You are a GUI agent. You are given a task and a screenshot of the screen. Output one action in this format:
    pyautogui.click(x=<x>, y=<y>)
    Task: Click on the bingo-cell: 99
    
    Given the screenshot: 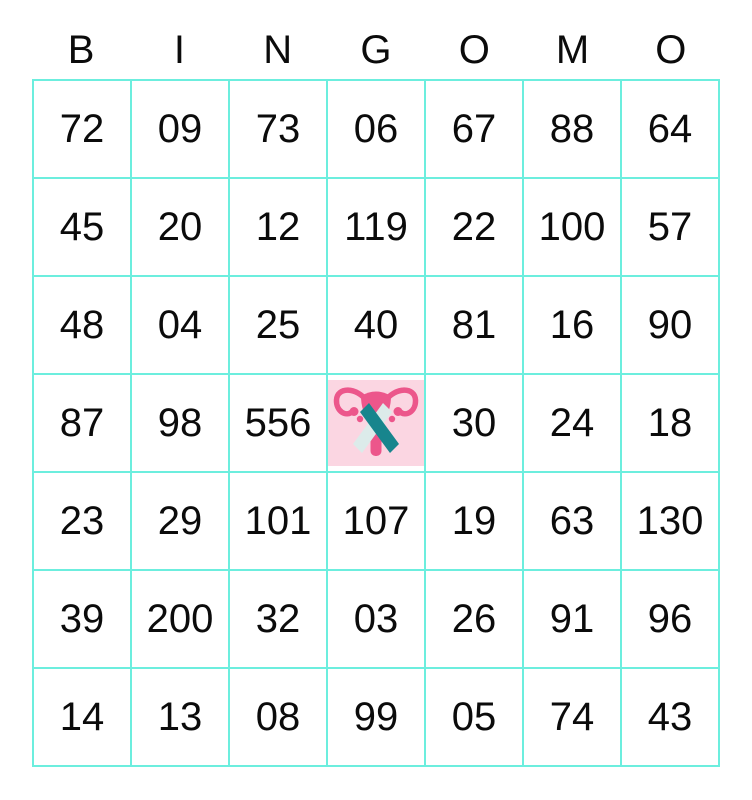 What is the action you would take?
    pyautogui.click(x=376, y=717)
    